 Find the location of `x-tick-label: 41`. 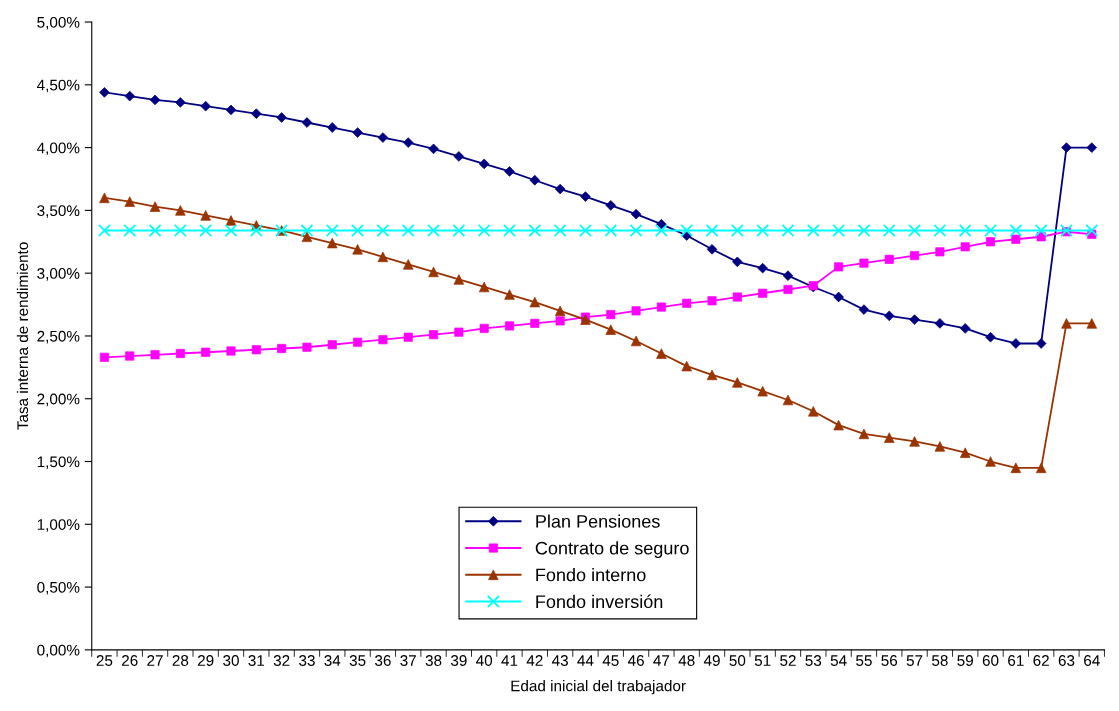

x-tick-label: 41 is located at coordinates (509, 660).